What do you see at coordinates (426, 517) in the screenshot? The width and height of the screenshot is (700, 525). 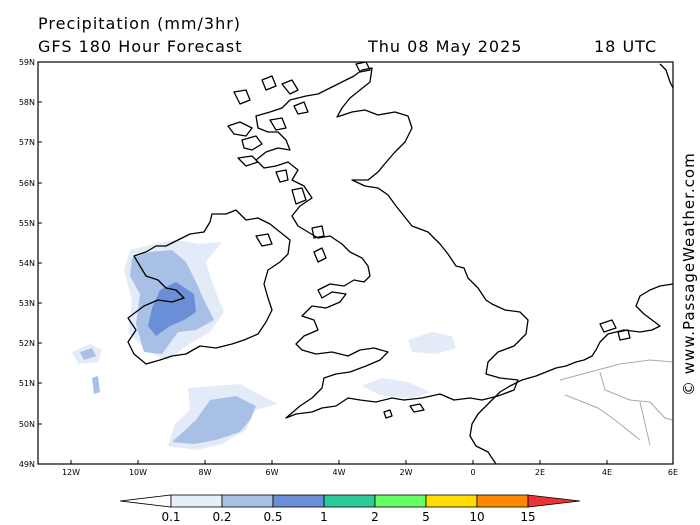 I see `legend-label: 5` at bounding box center [426, 517].